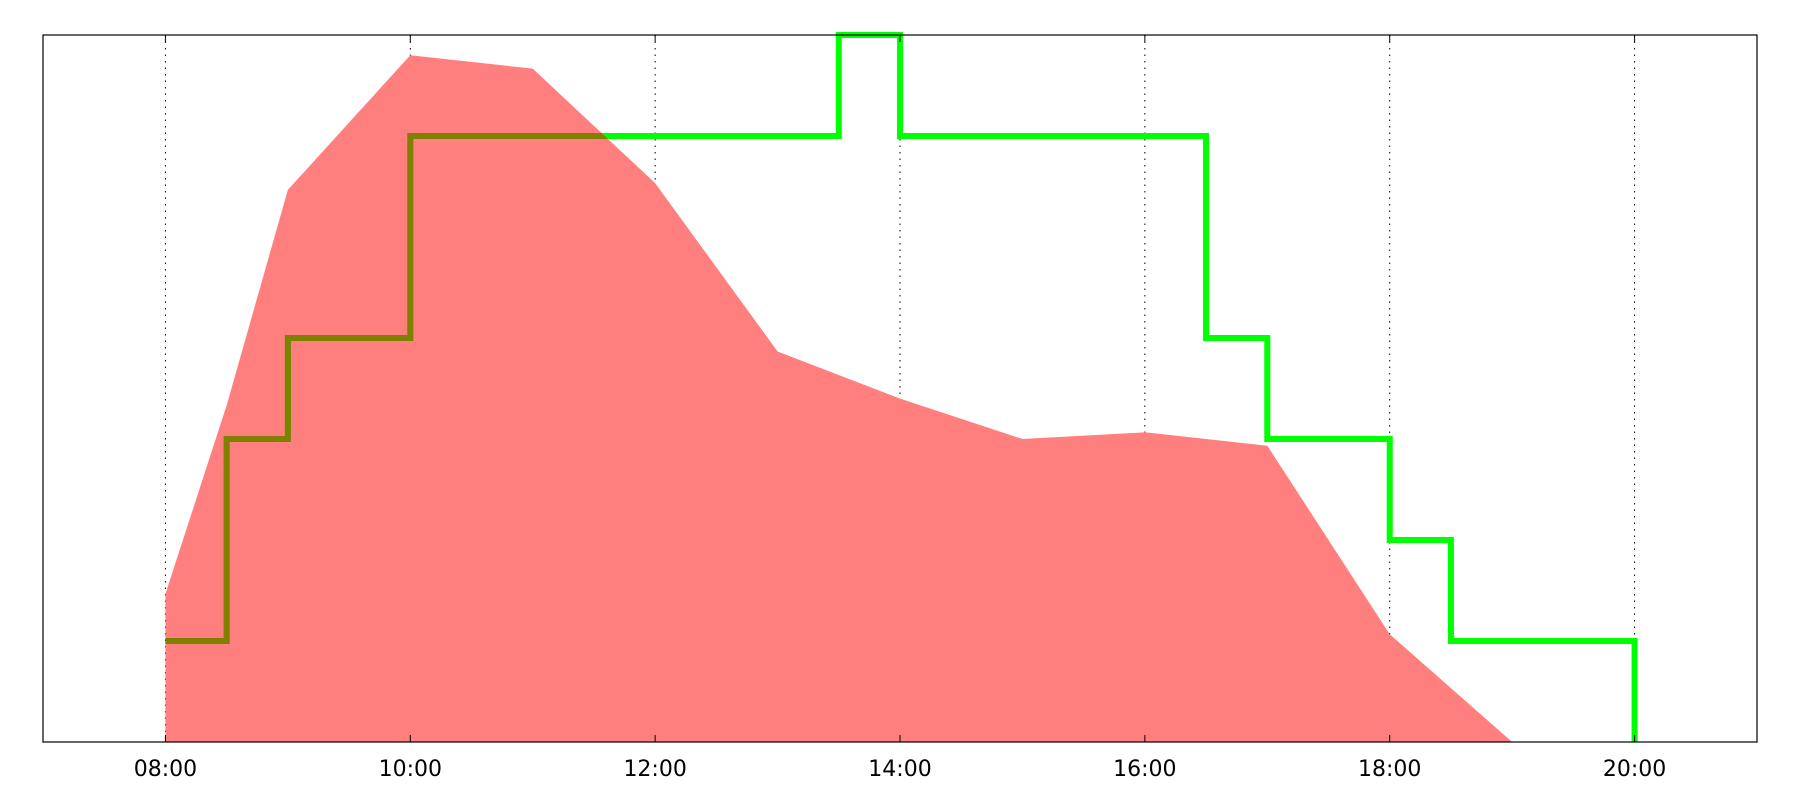 The width and height of the screenshot is (1800, 800). What do you see at coordinates (1144, 769) in the screenshot?
I see `x-tick-label: 16:00` at bounding box center [1144, 769].